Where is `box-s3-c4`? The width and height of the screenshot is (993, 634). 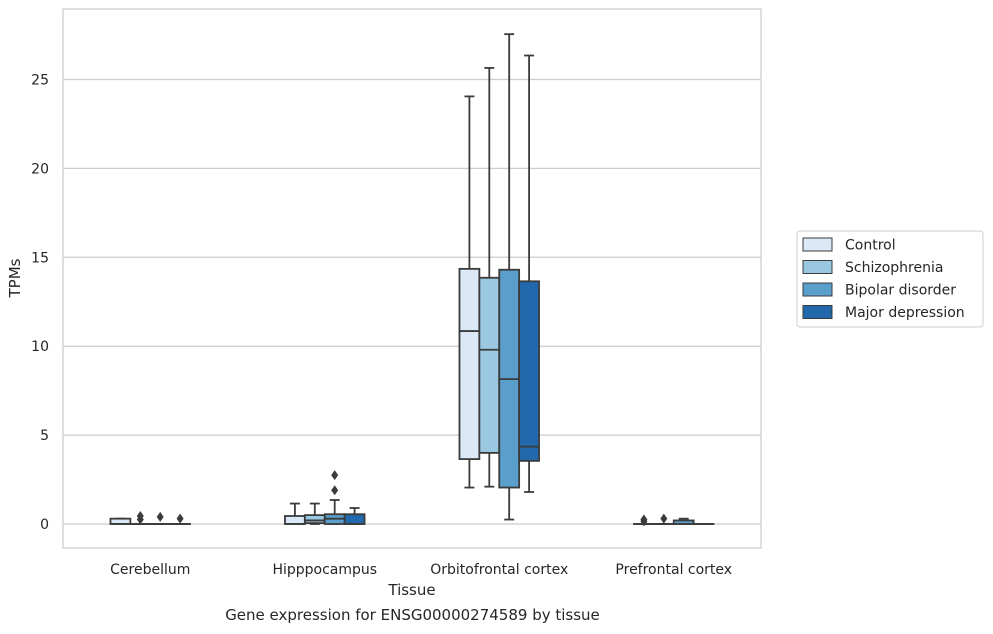
box-s3-c4 is located at coordinates (683, 521).